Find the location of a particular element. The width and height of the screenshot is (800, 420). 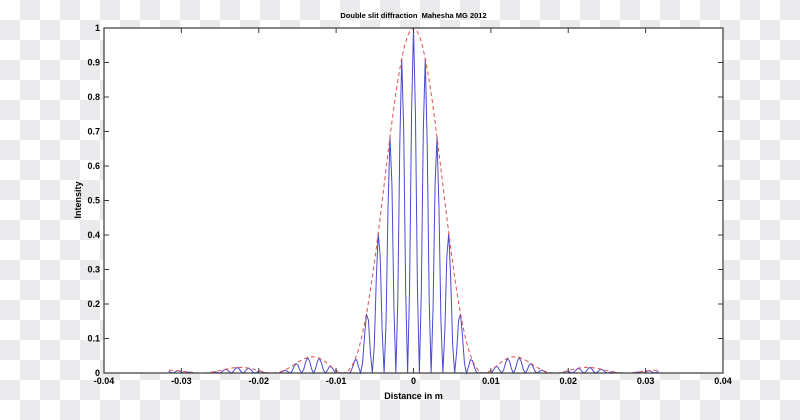

x-tick-label: -0.01 is located at coordinates (336, 381).